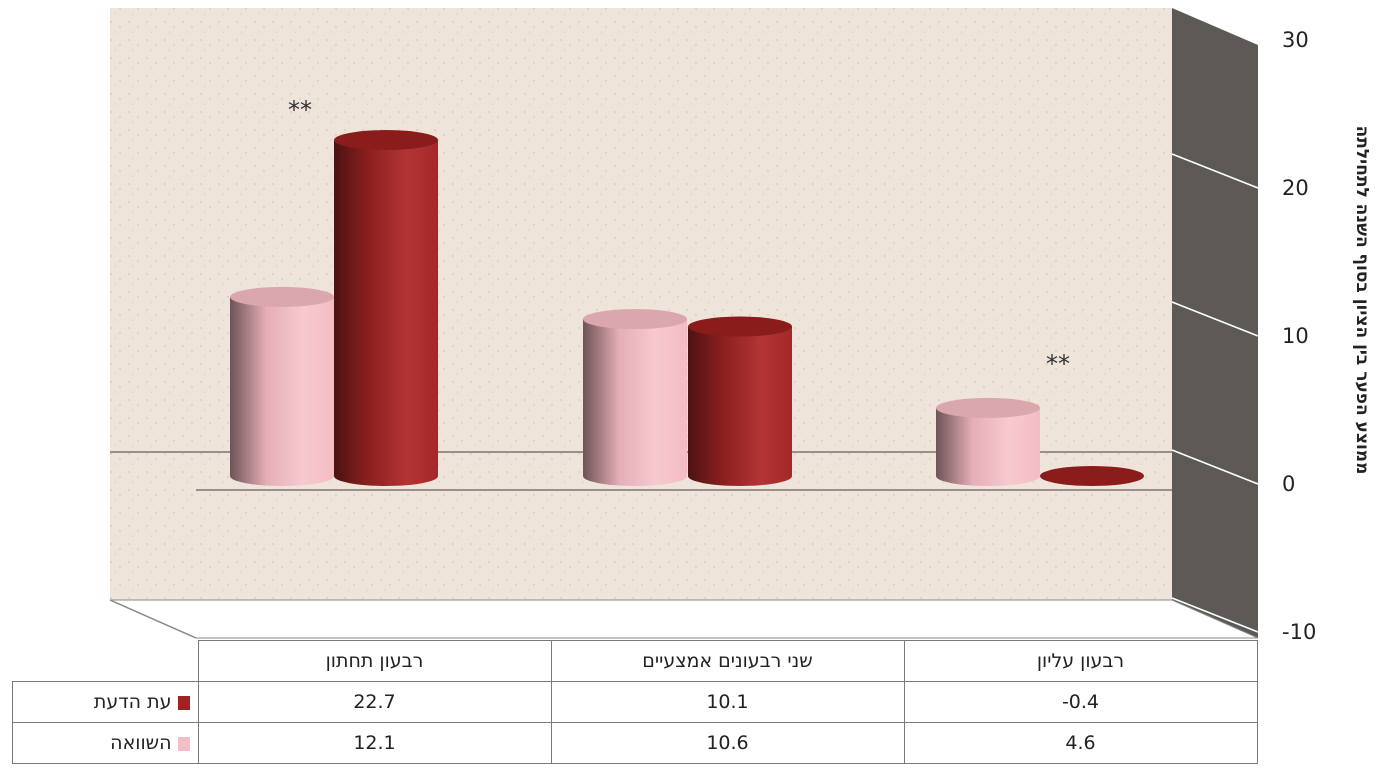  I want to click on y-tick-label: 0, so click(1288, 484).